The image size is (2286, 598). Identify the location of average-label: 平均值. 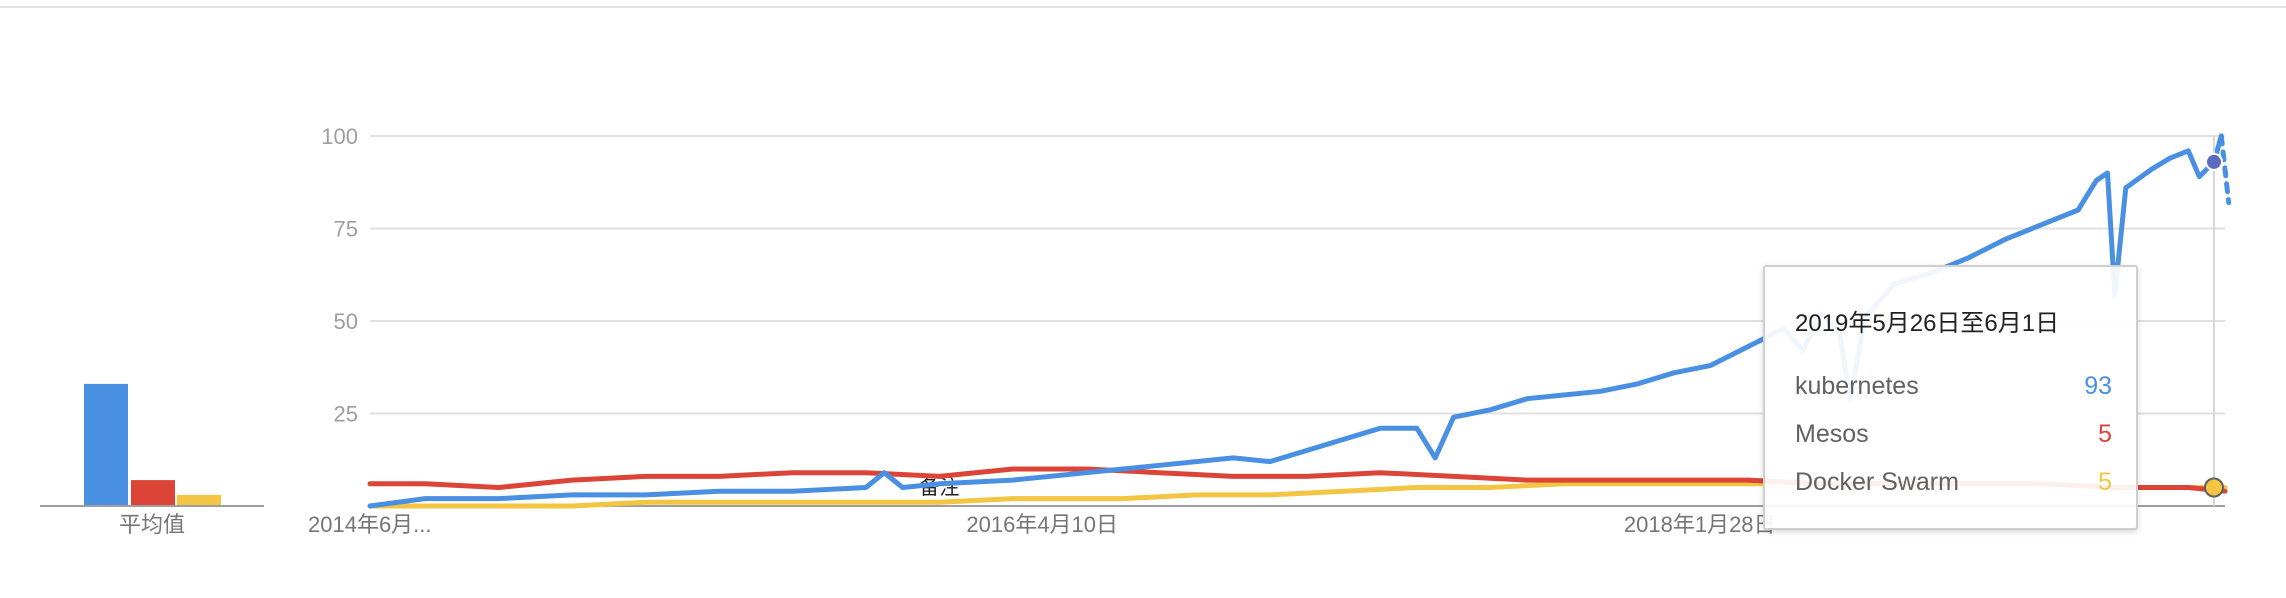
(152, 524).